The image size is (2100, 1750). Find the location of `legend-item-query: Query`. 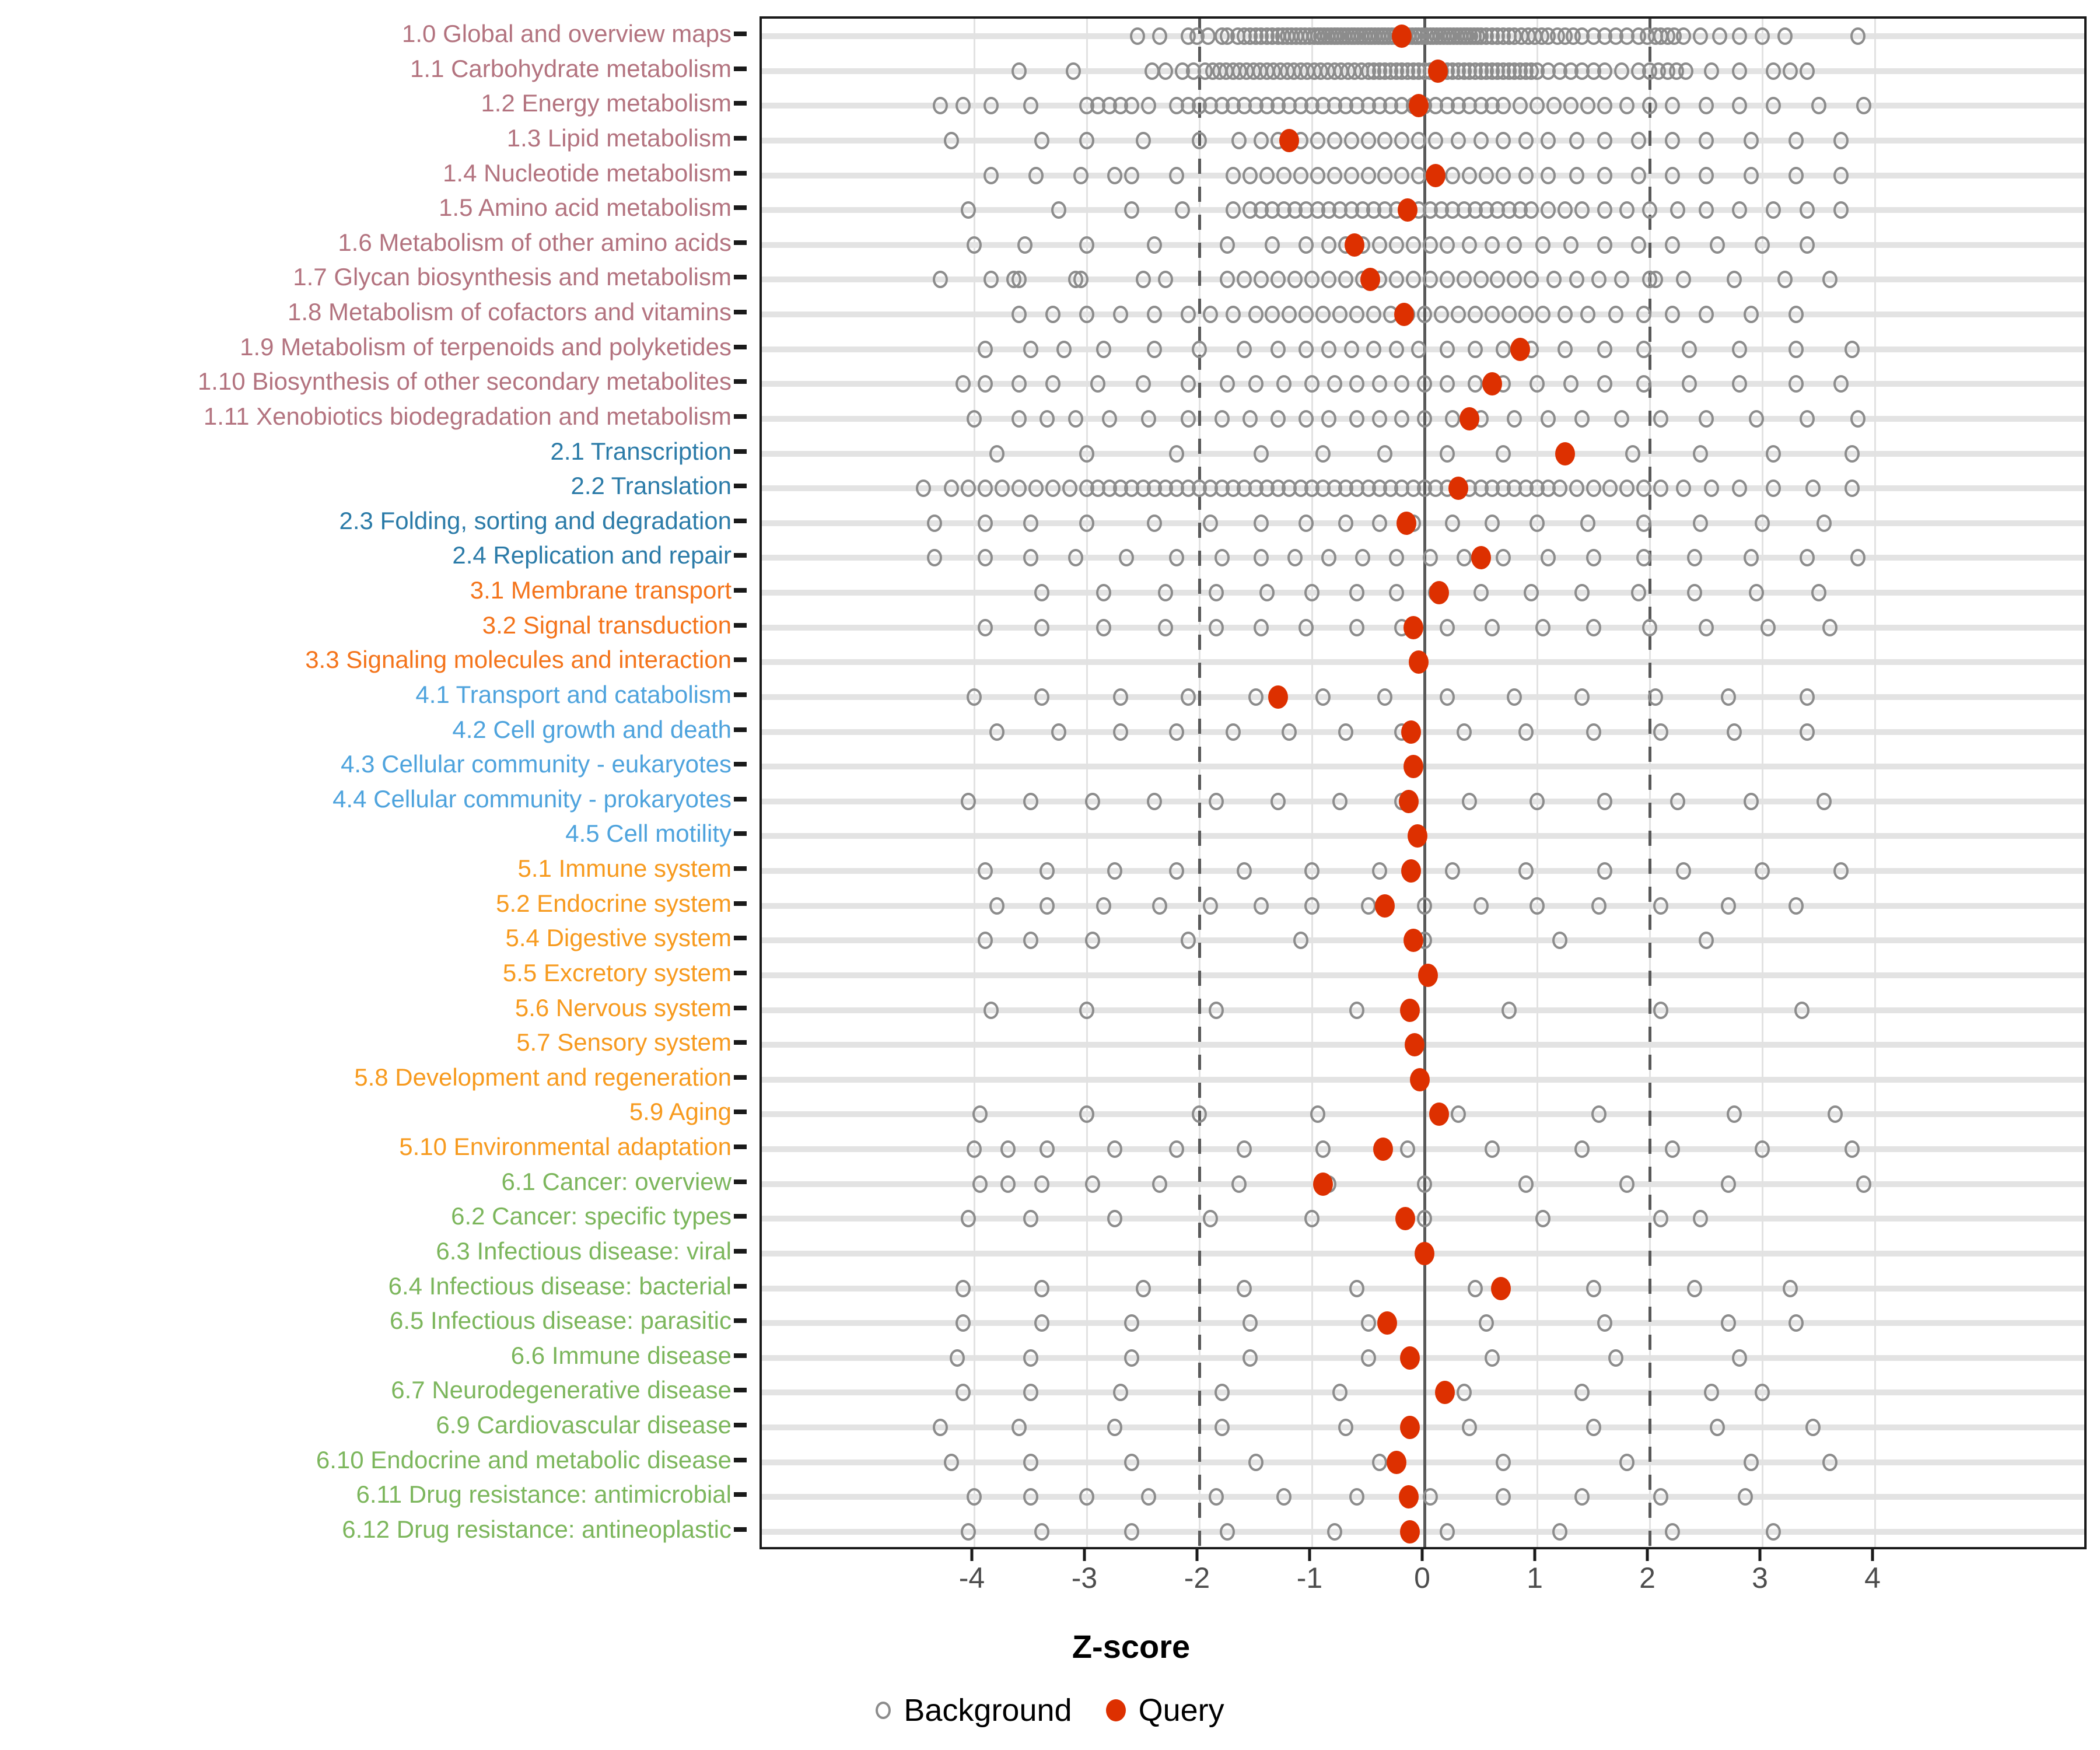

legend-item-query: Query is located at coordinates (1164, 1710).